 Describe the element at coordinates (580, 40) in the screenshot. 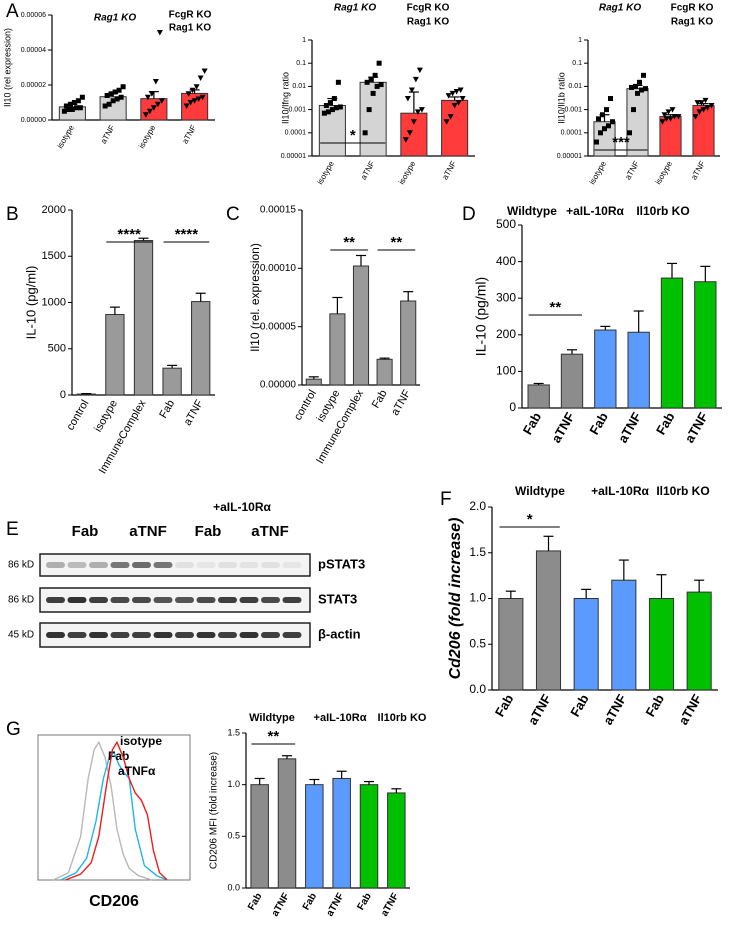

I see `y-tick-label: 1` at that location.